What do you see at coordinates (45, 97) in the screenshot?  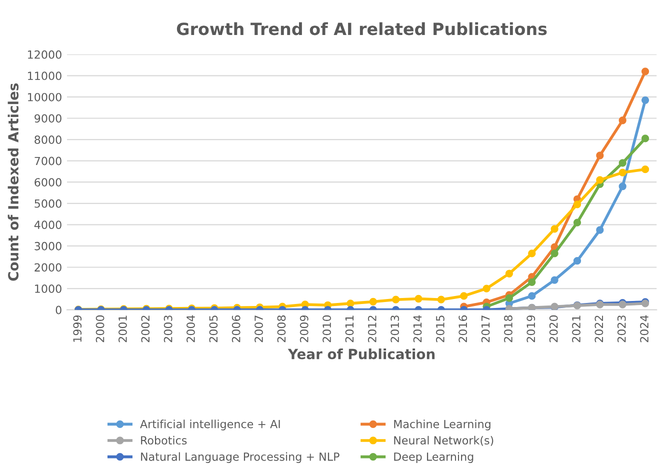 I see `y-tick-label: 10000` at bounding box center [45, 97].